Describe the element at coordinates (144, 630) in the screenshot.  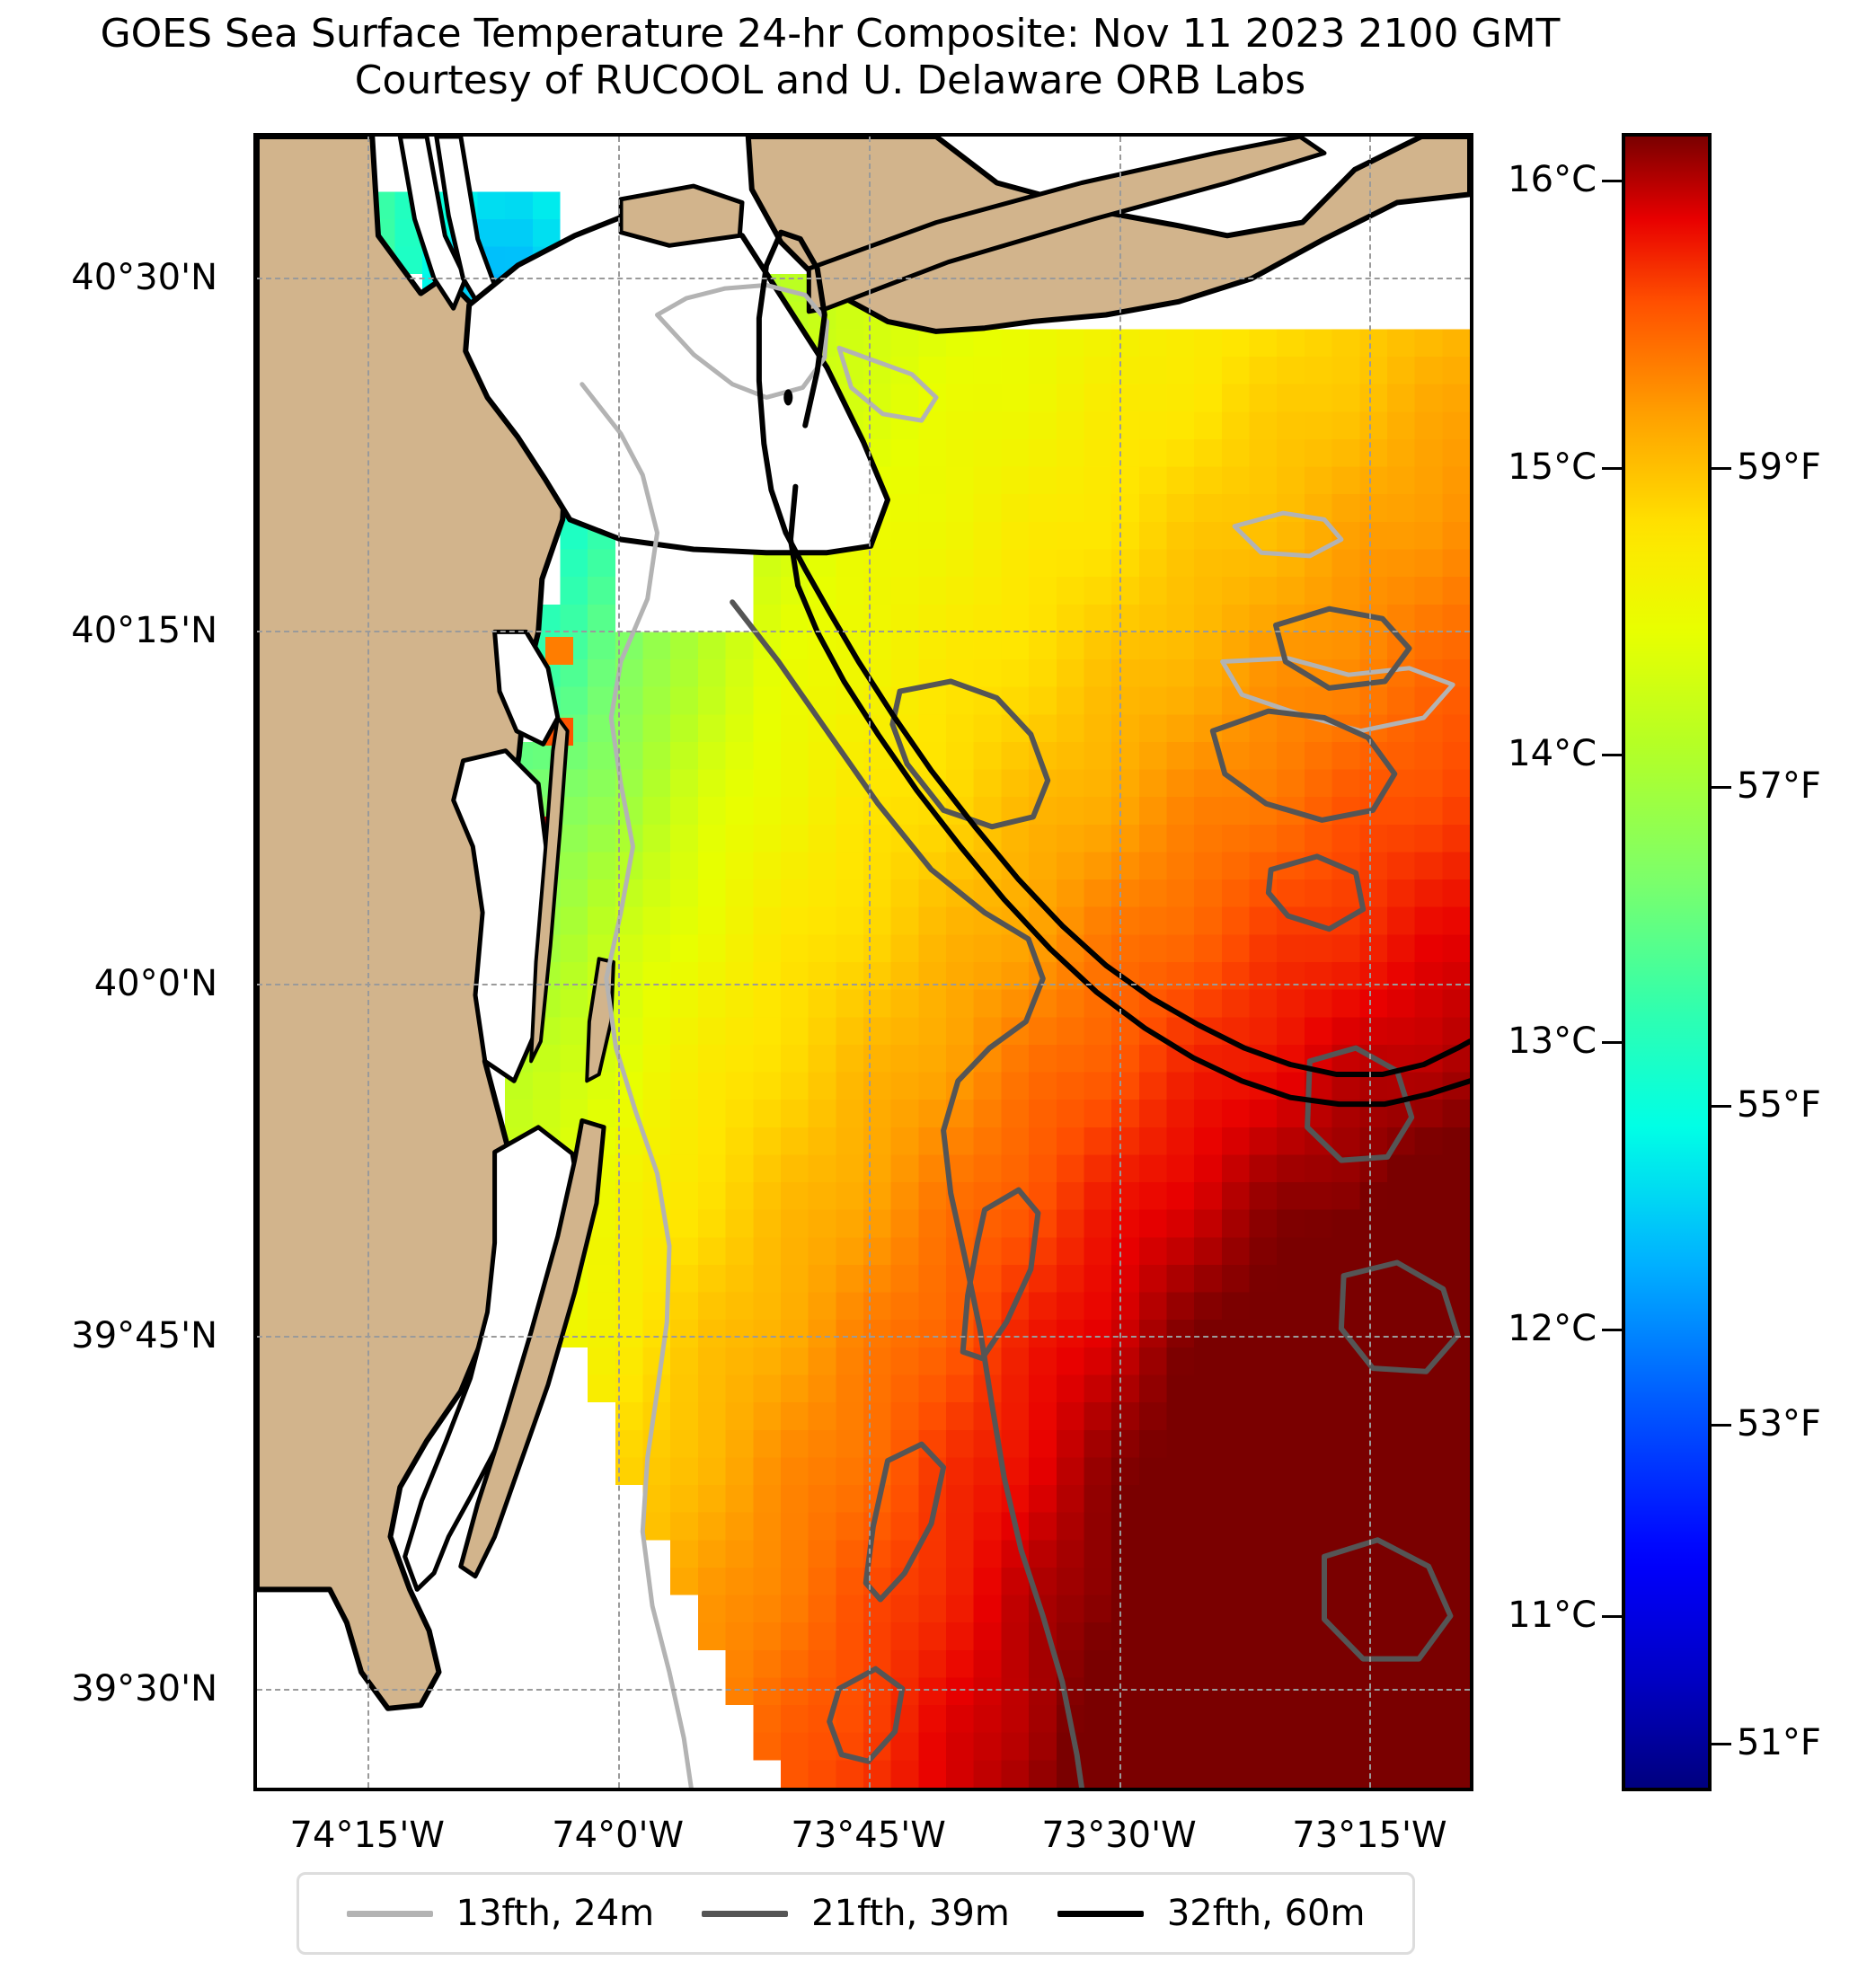
I see `y-axis-label: 40°15'N` at that location.